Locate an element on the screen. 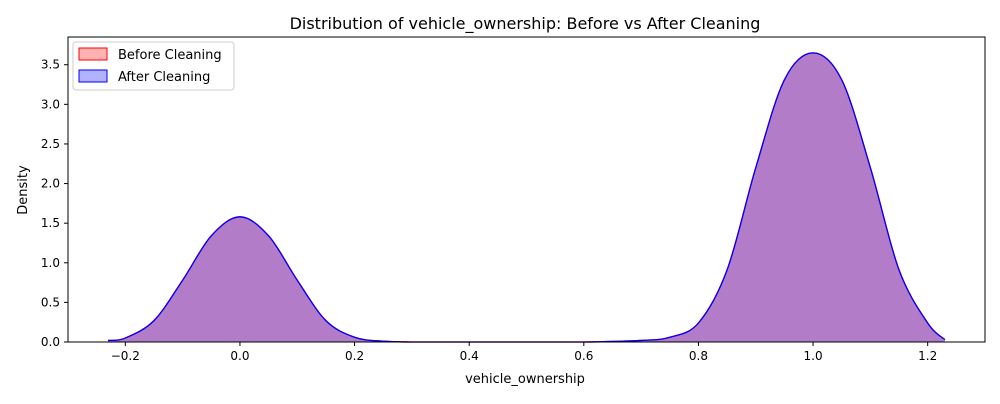 The height and width of the screenshot is (404, 1000). legend-swatch-before is located at coordinates (93, 54).